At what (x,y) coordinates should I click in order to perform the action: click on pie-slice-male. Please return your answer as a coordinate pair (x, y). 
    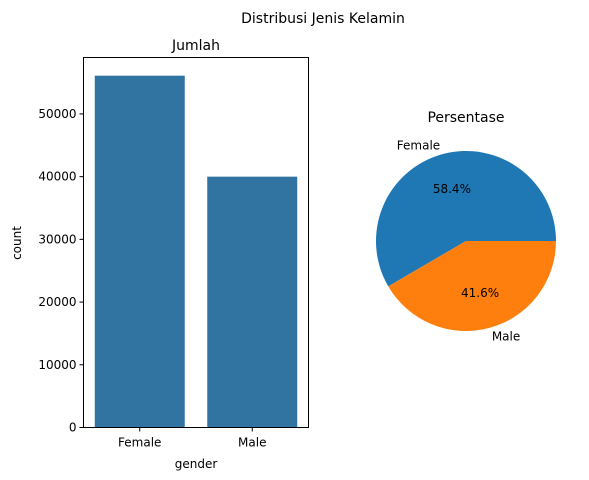
    Looking at the image, I should click on (472, 286).